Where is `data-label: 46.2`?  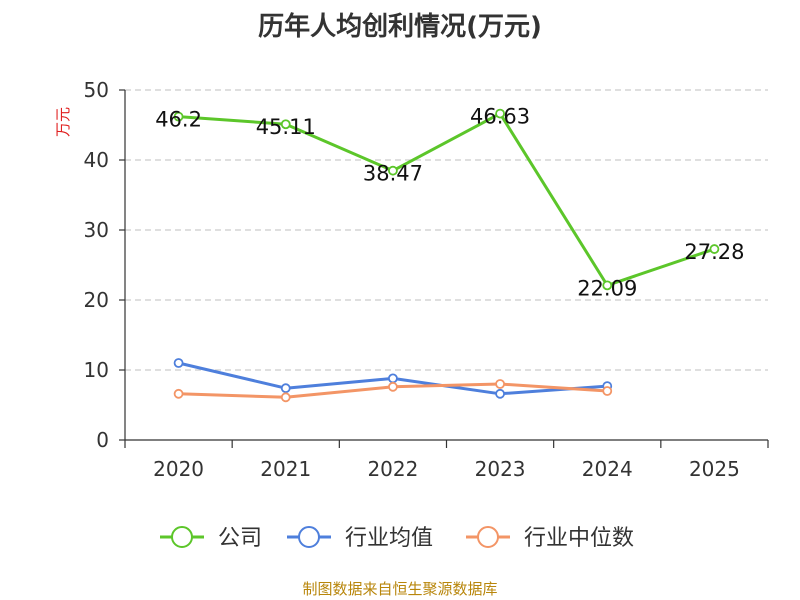 data-label: 46.2 is located at coordinates (178, 120).